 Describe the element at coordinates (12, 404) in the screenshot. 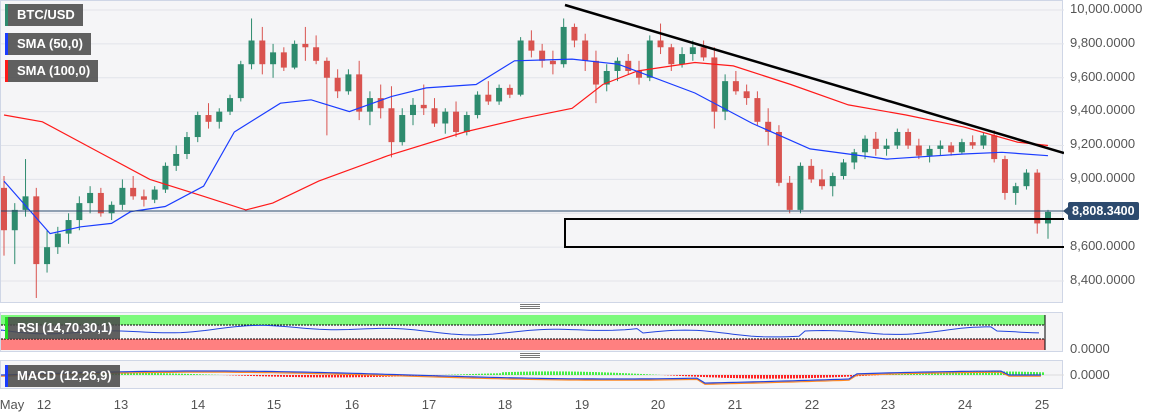

I see `time-tick: May` at that location.